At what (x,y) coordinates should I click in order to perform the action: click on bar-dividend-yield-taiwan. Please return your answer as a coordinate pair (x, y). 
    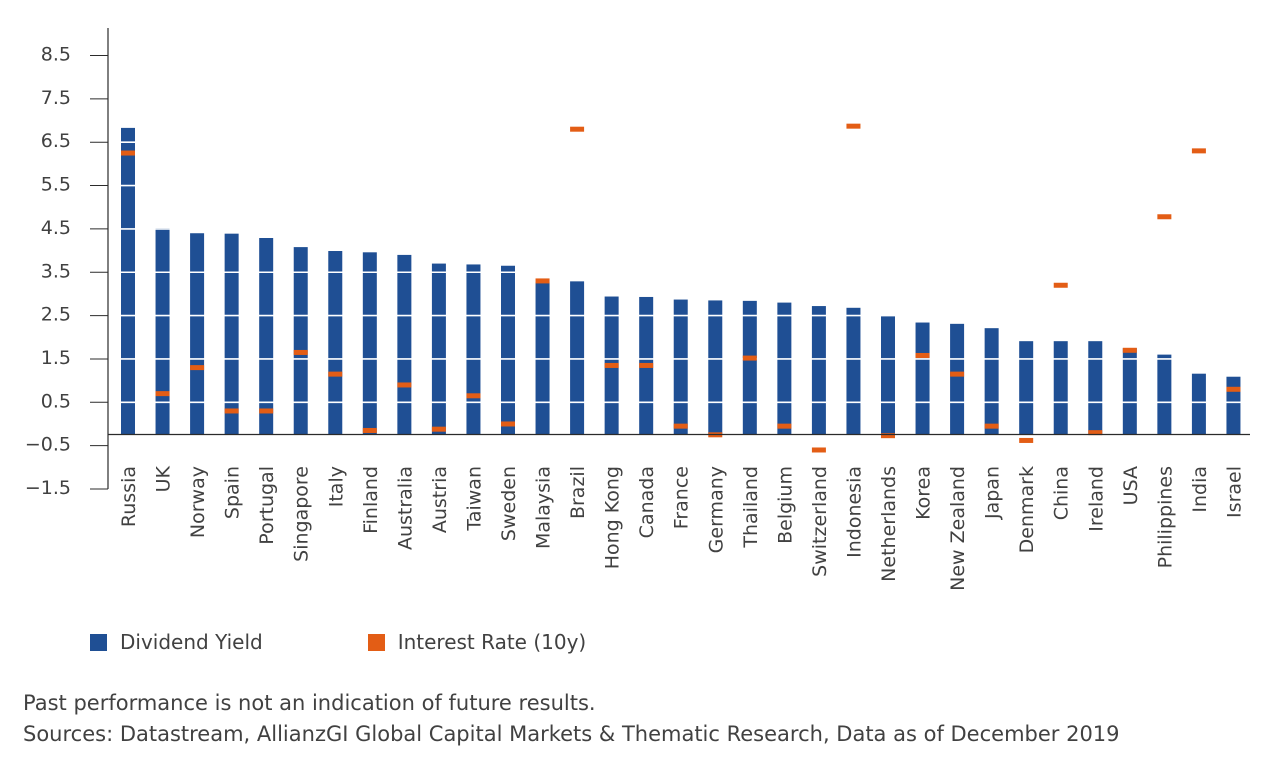
    Looking at the image, I should click on (473, 349).